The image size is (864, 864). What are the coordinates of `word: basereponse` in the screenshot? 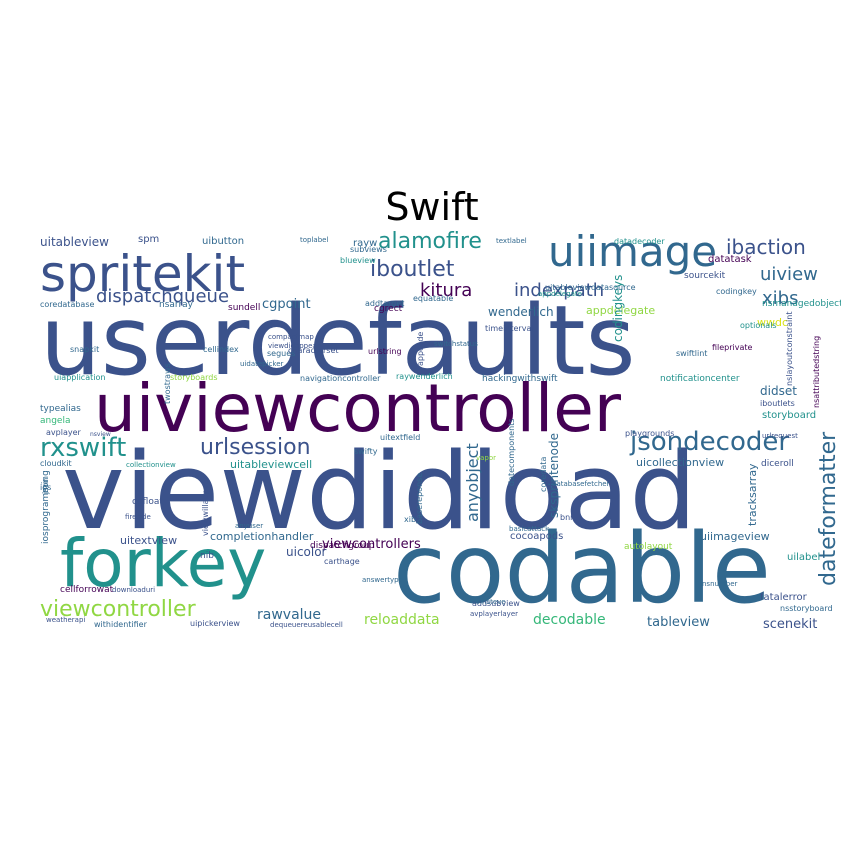 It's located at (419, 498).